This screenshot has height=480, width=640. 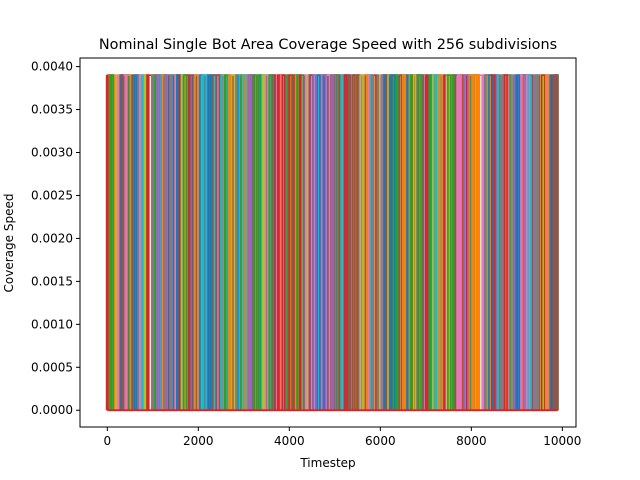 What do you see at coordinates (52, 195) in the screenshot?
I see `y-tick-label: 0.0025` at bounding box center [52, 195].